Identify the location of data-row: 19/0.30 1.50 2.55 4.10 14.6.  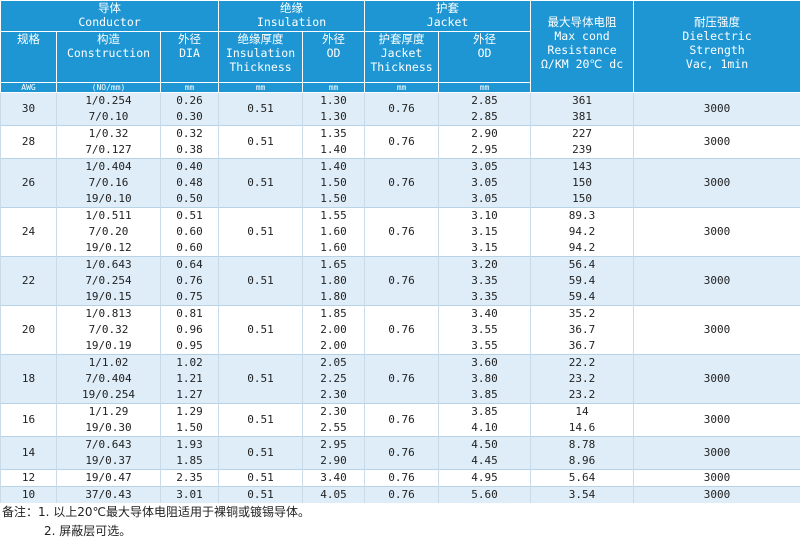
(400, 428).